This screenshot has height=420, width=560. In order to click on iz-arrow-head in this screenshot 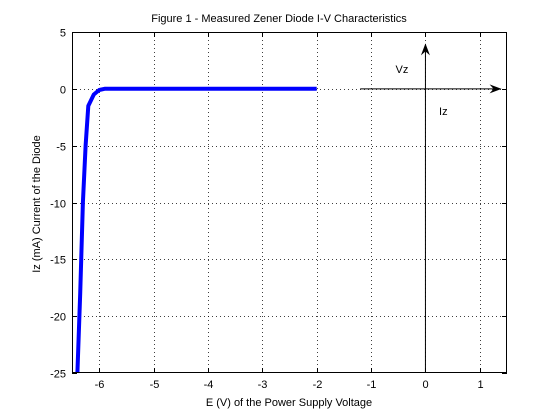, I will do `click(425, 49)`.